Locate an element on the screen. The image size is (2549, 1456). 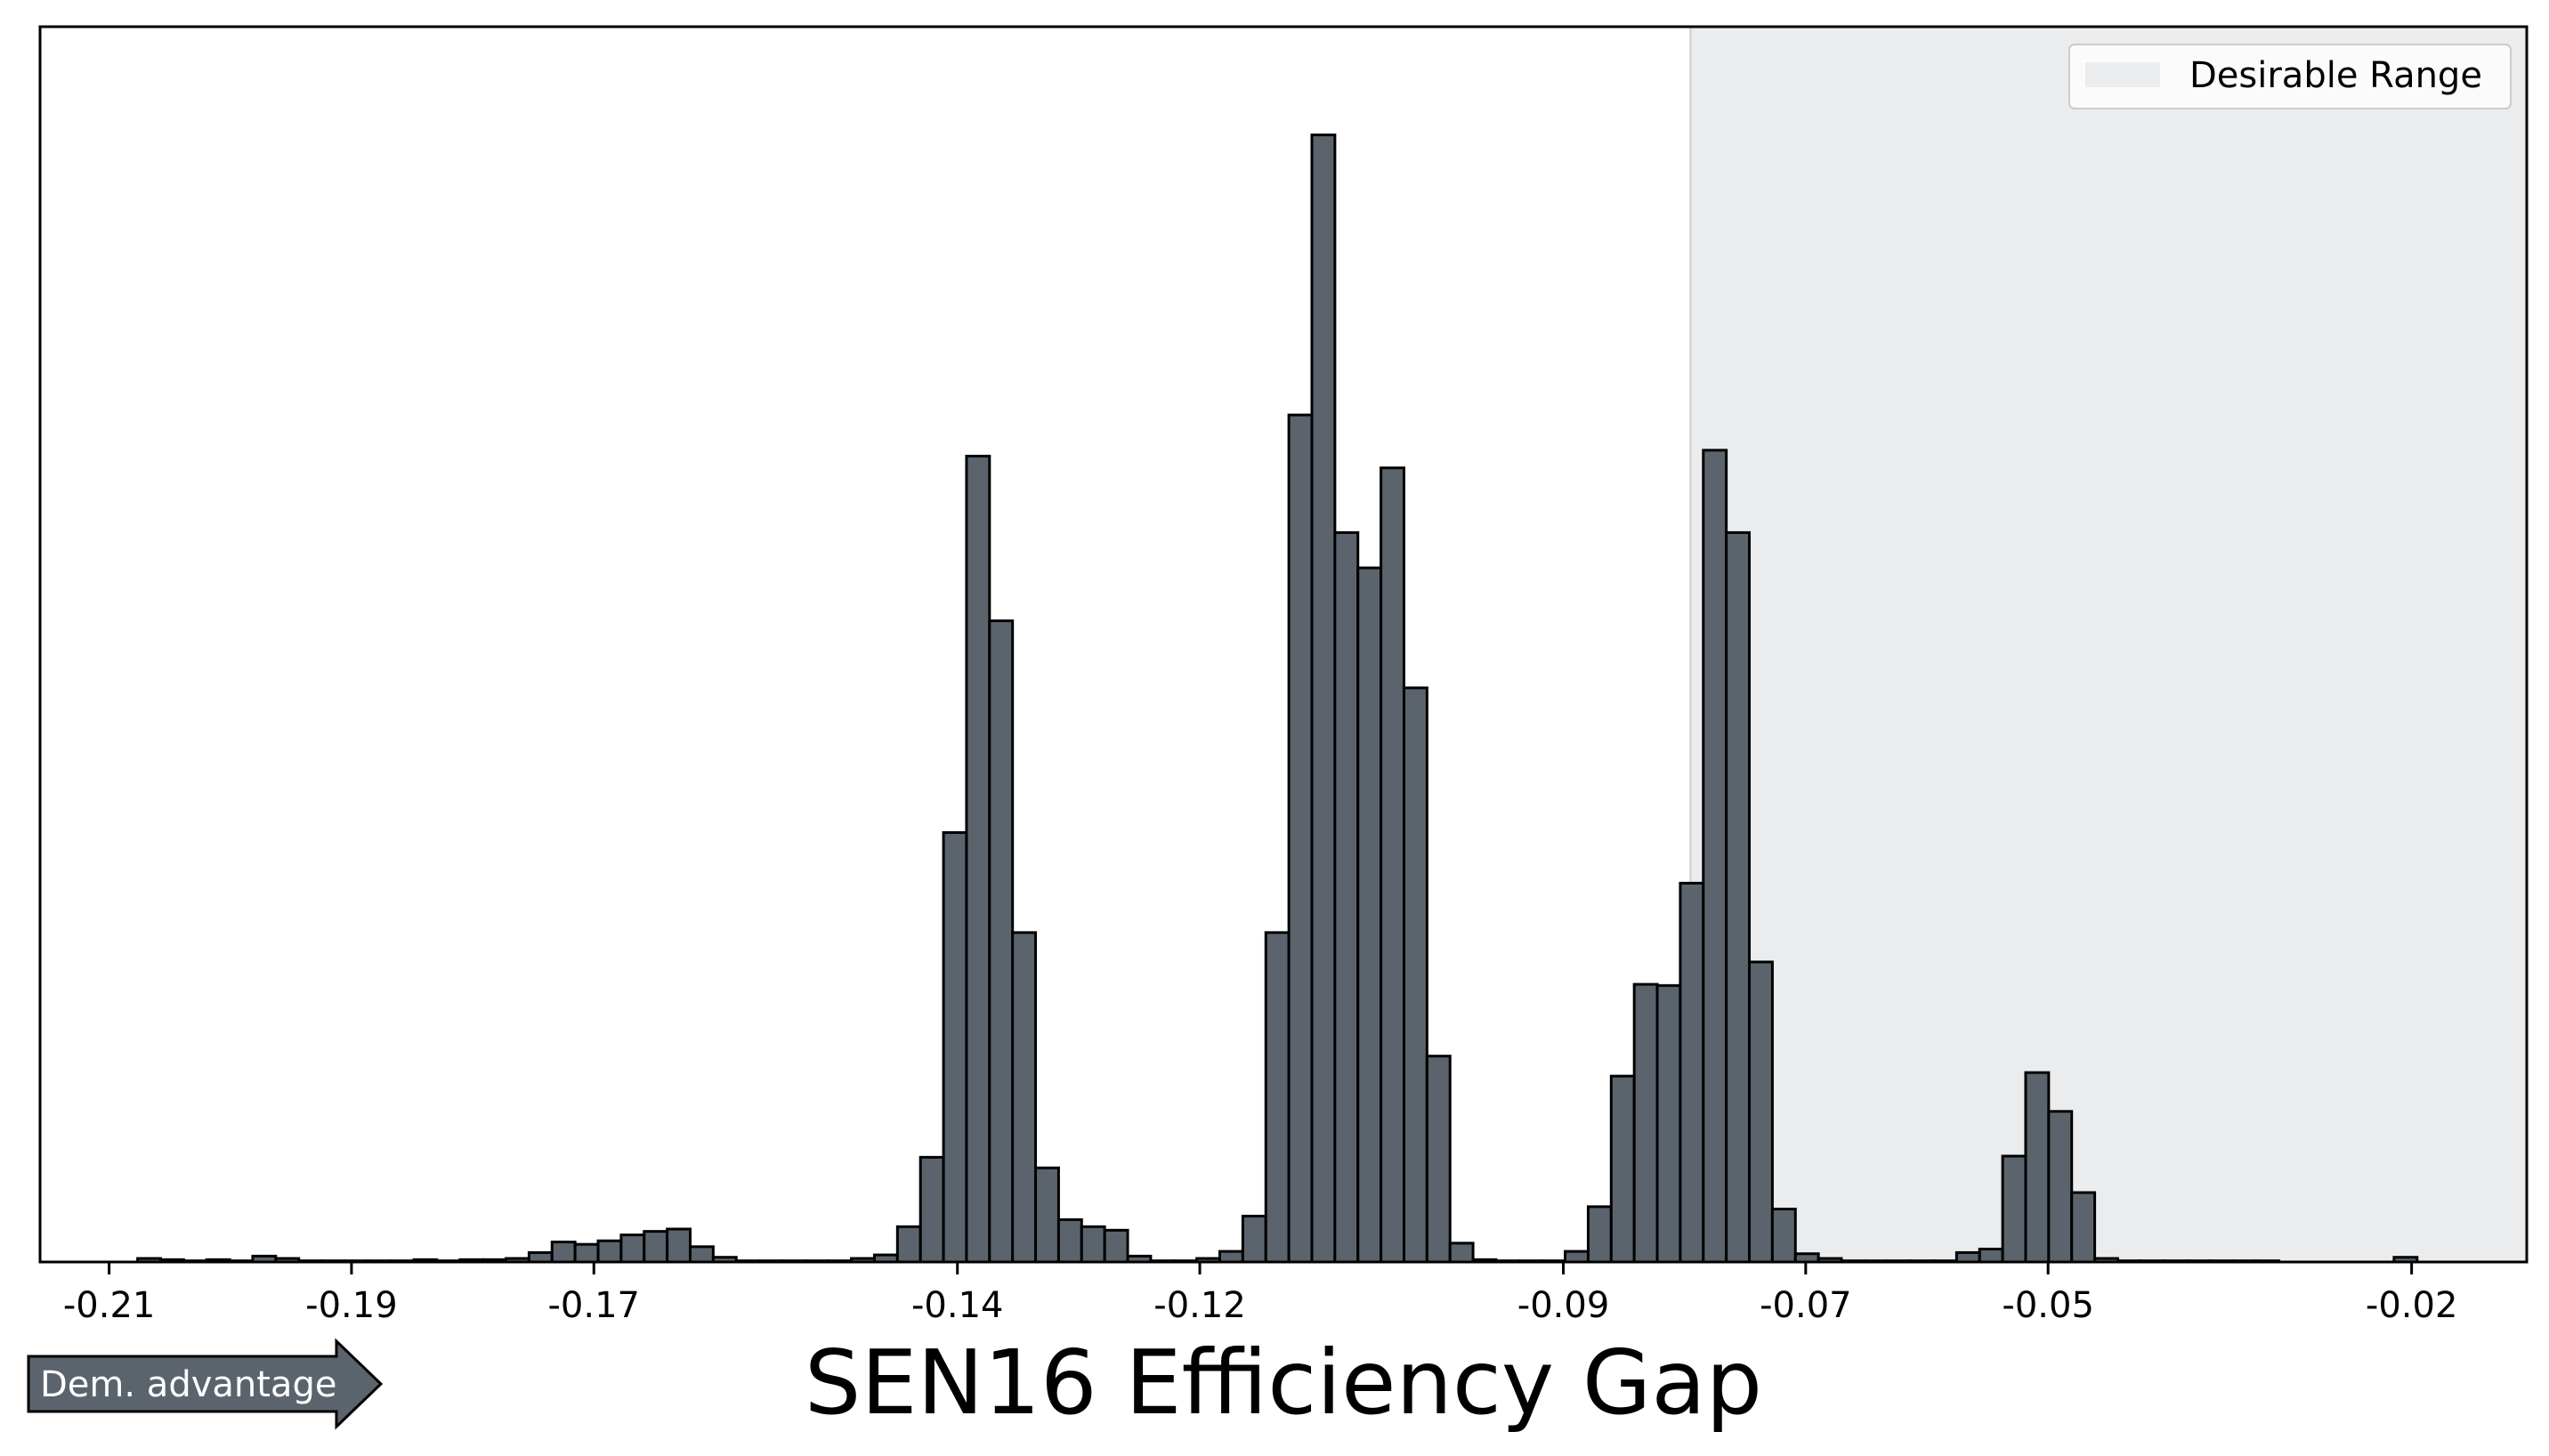
legend-swatch-desirable-range is located at coordinates (2123, 74).